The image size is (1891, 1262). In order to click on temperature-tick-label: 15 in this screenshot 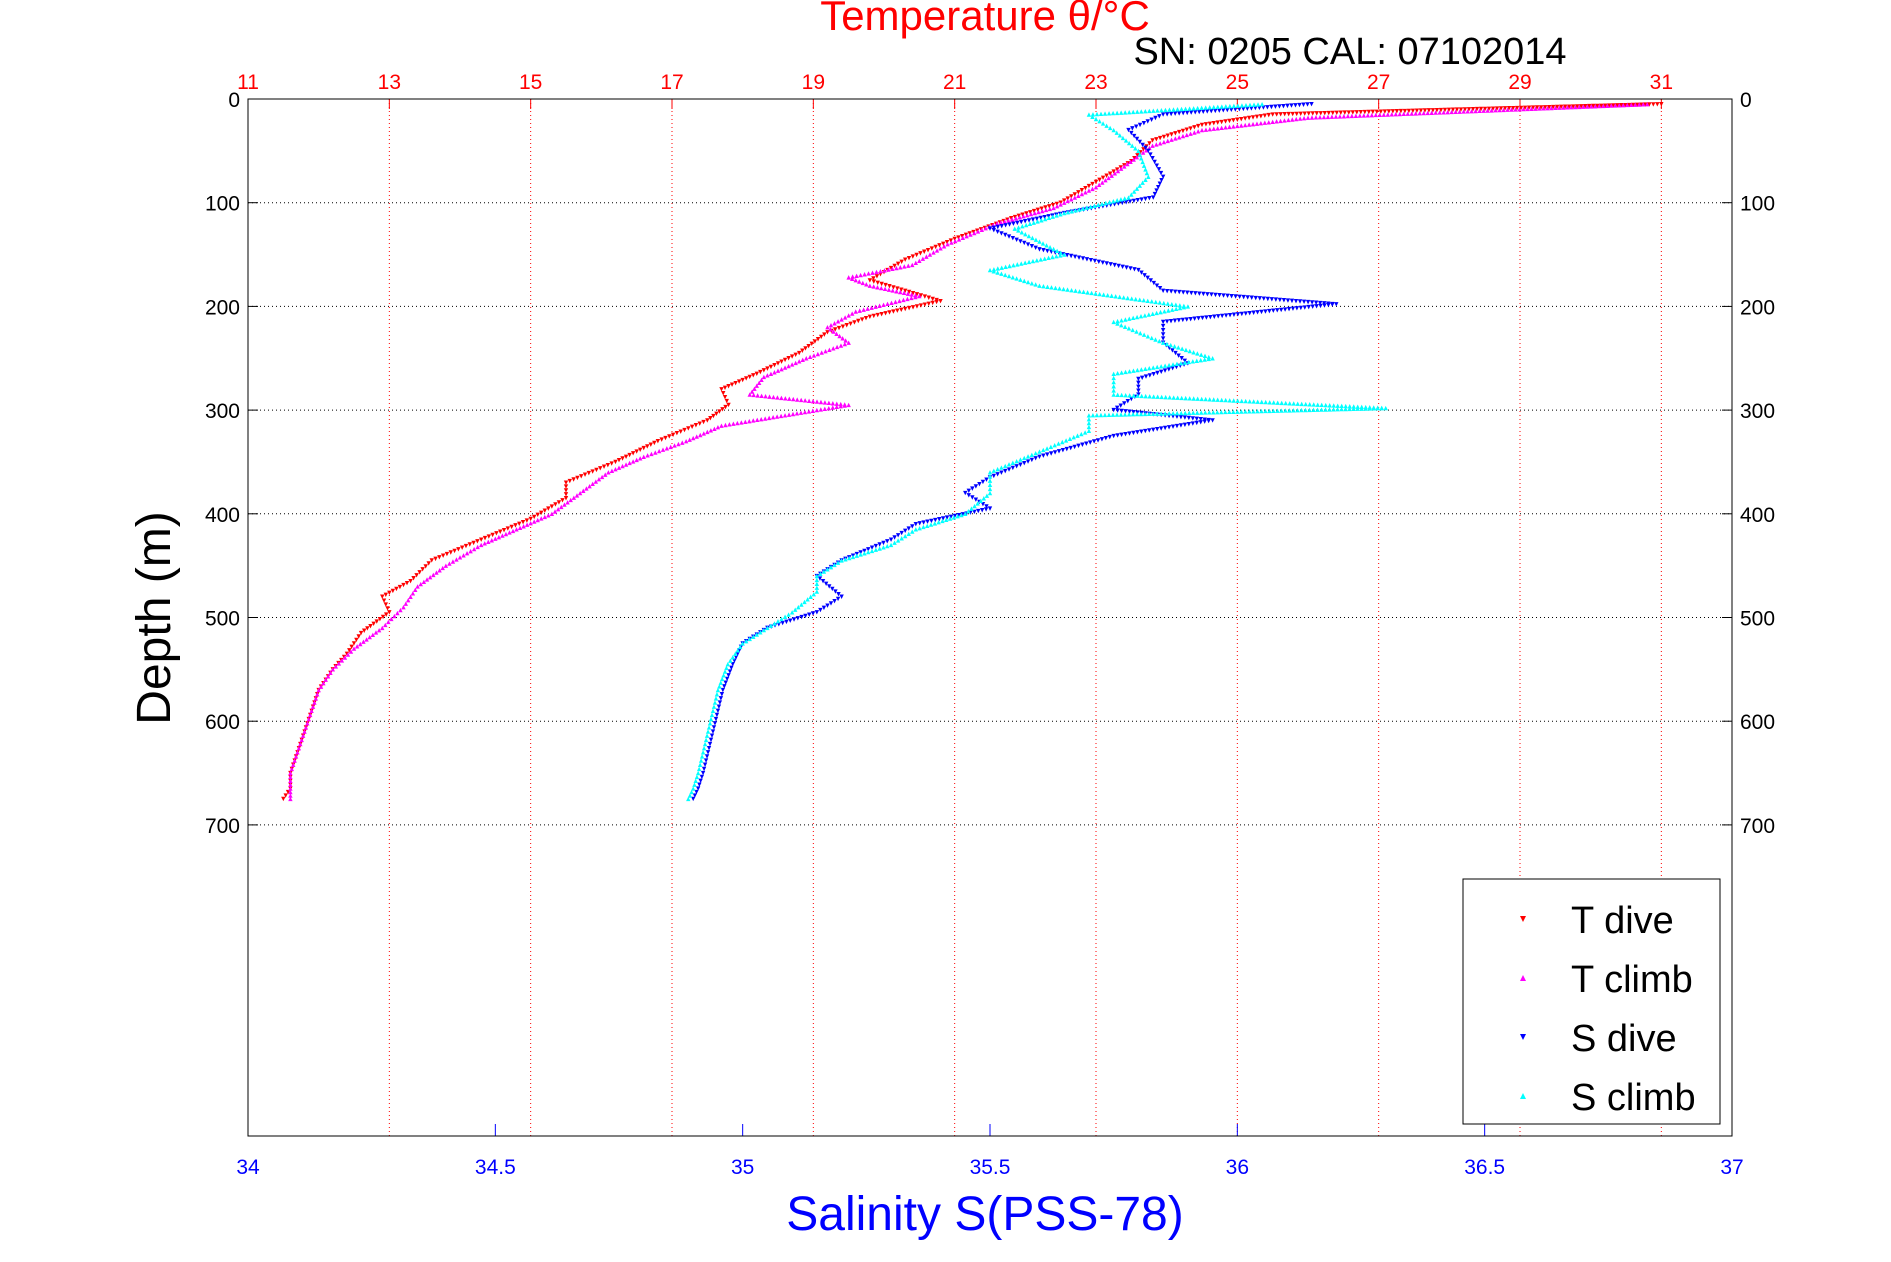, I will do `click(530, 82)`.